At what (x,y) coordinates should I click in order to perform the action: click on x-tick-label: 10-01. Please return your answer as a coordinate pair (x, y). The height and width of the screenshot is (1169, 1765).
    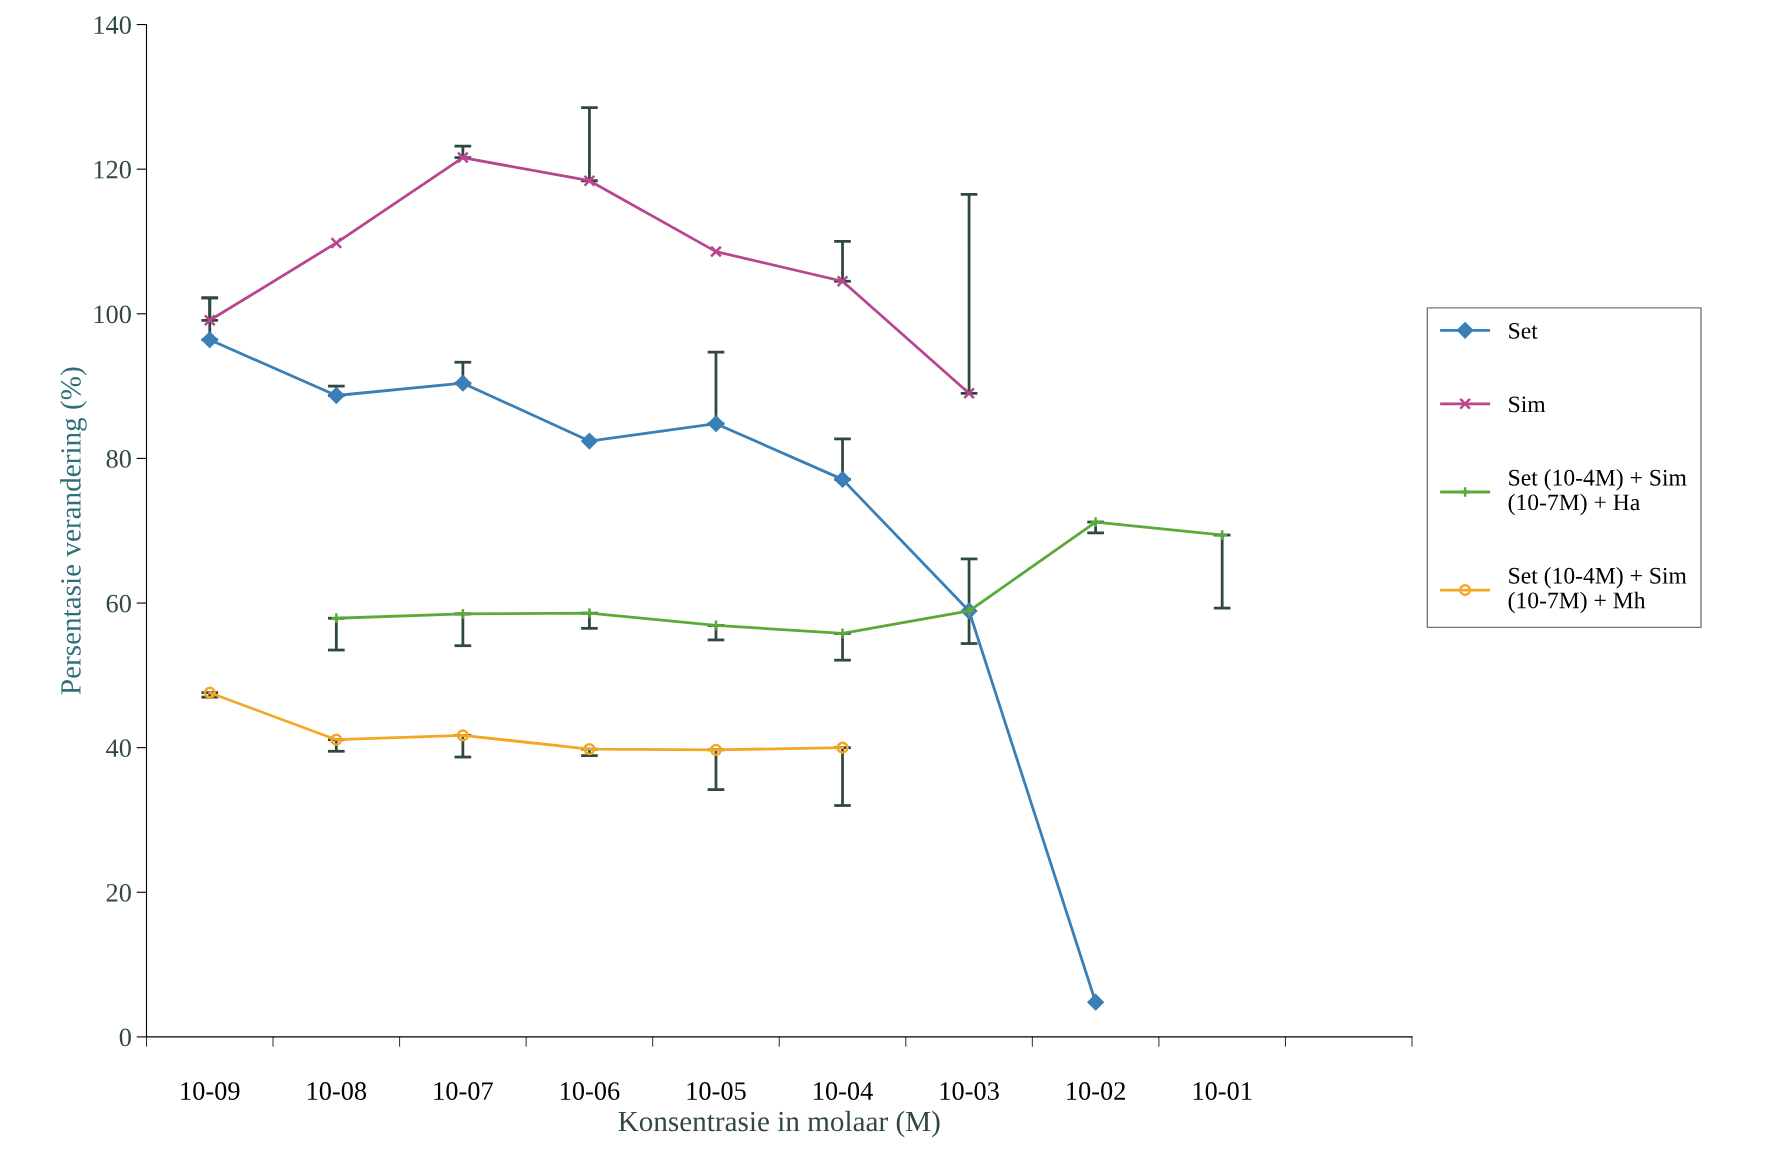
    Looking at the image, I should click on (1222, 1091).